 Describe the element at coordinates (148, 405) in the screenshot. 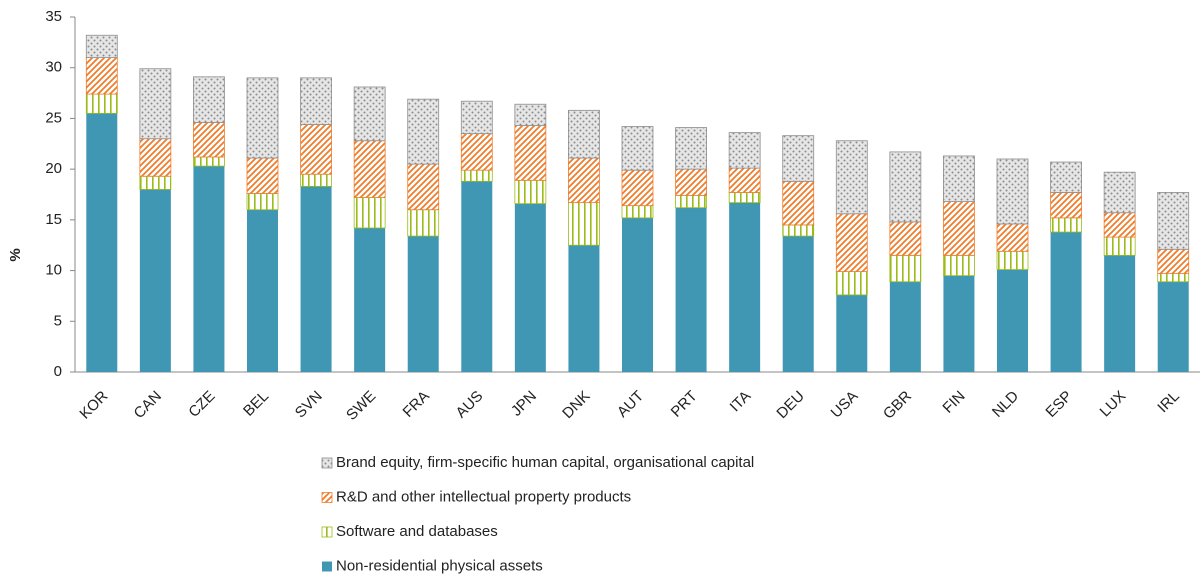

I see `x-tick-label: CAN` at that location.